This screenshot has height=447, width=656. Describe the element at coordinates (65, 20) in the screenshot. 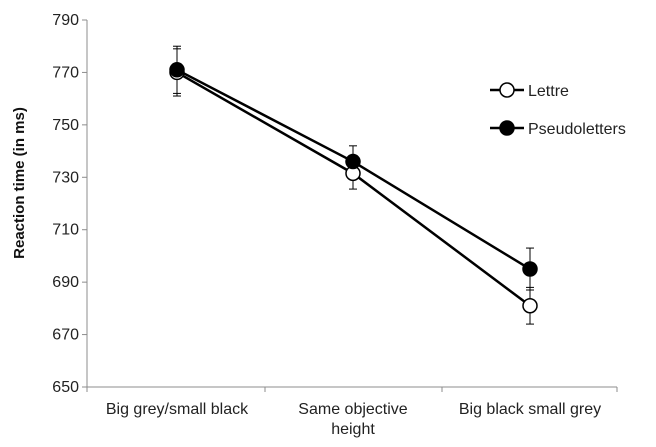

I see `y-tick-label: 790` at that location.